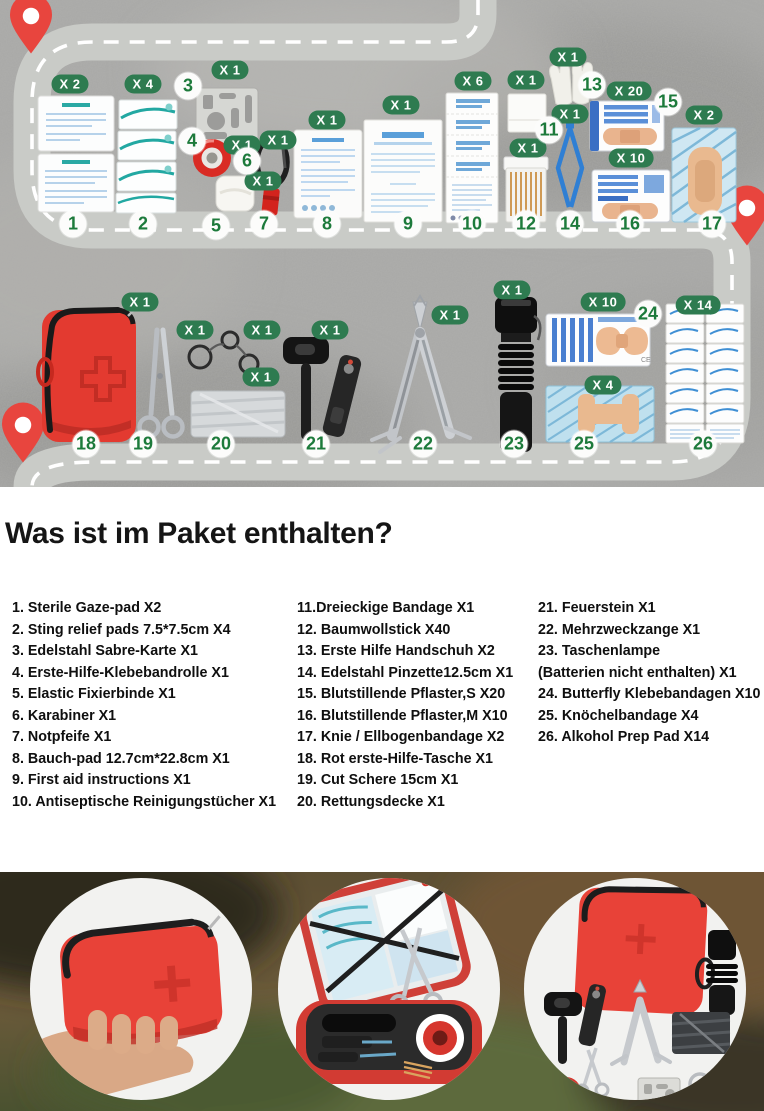 This screenshot has width=764, height=1111. Describe the element at coordinates (146, 156) in the screenshot. I see `item-photo-sting-relief-pads` at that location.